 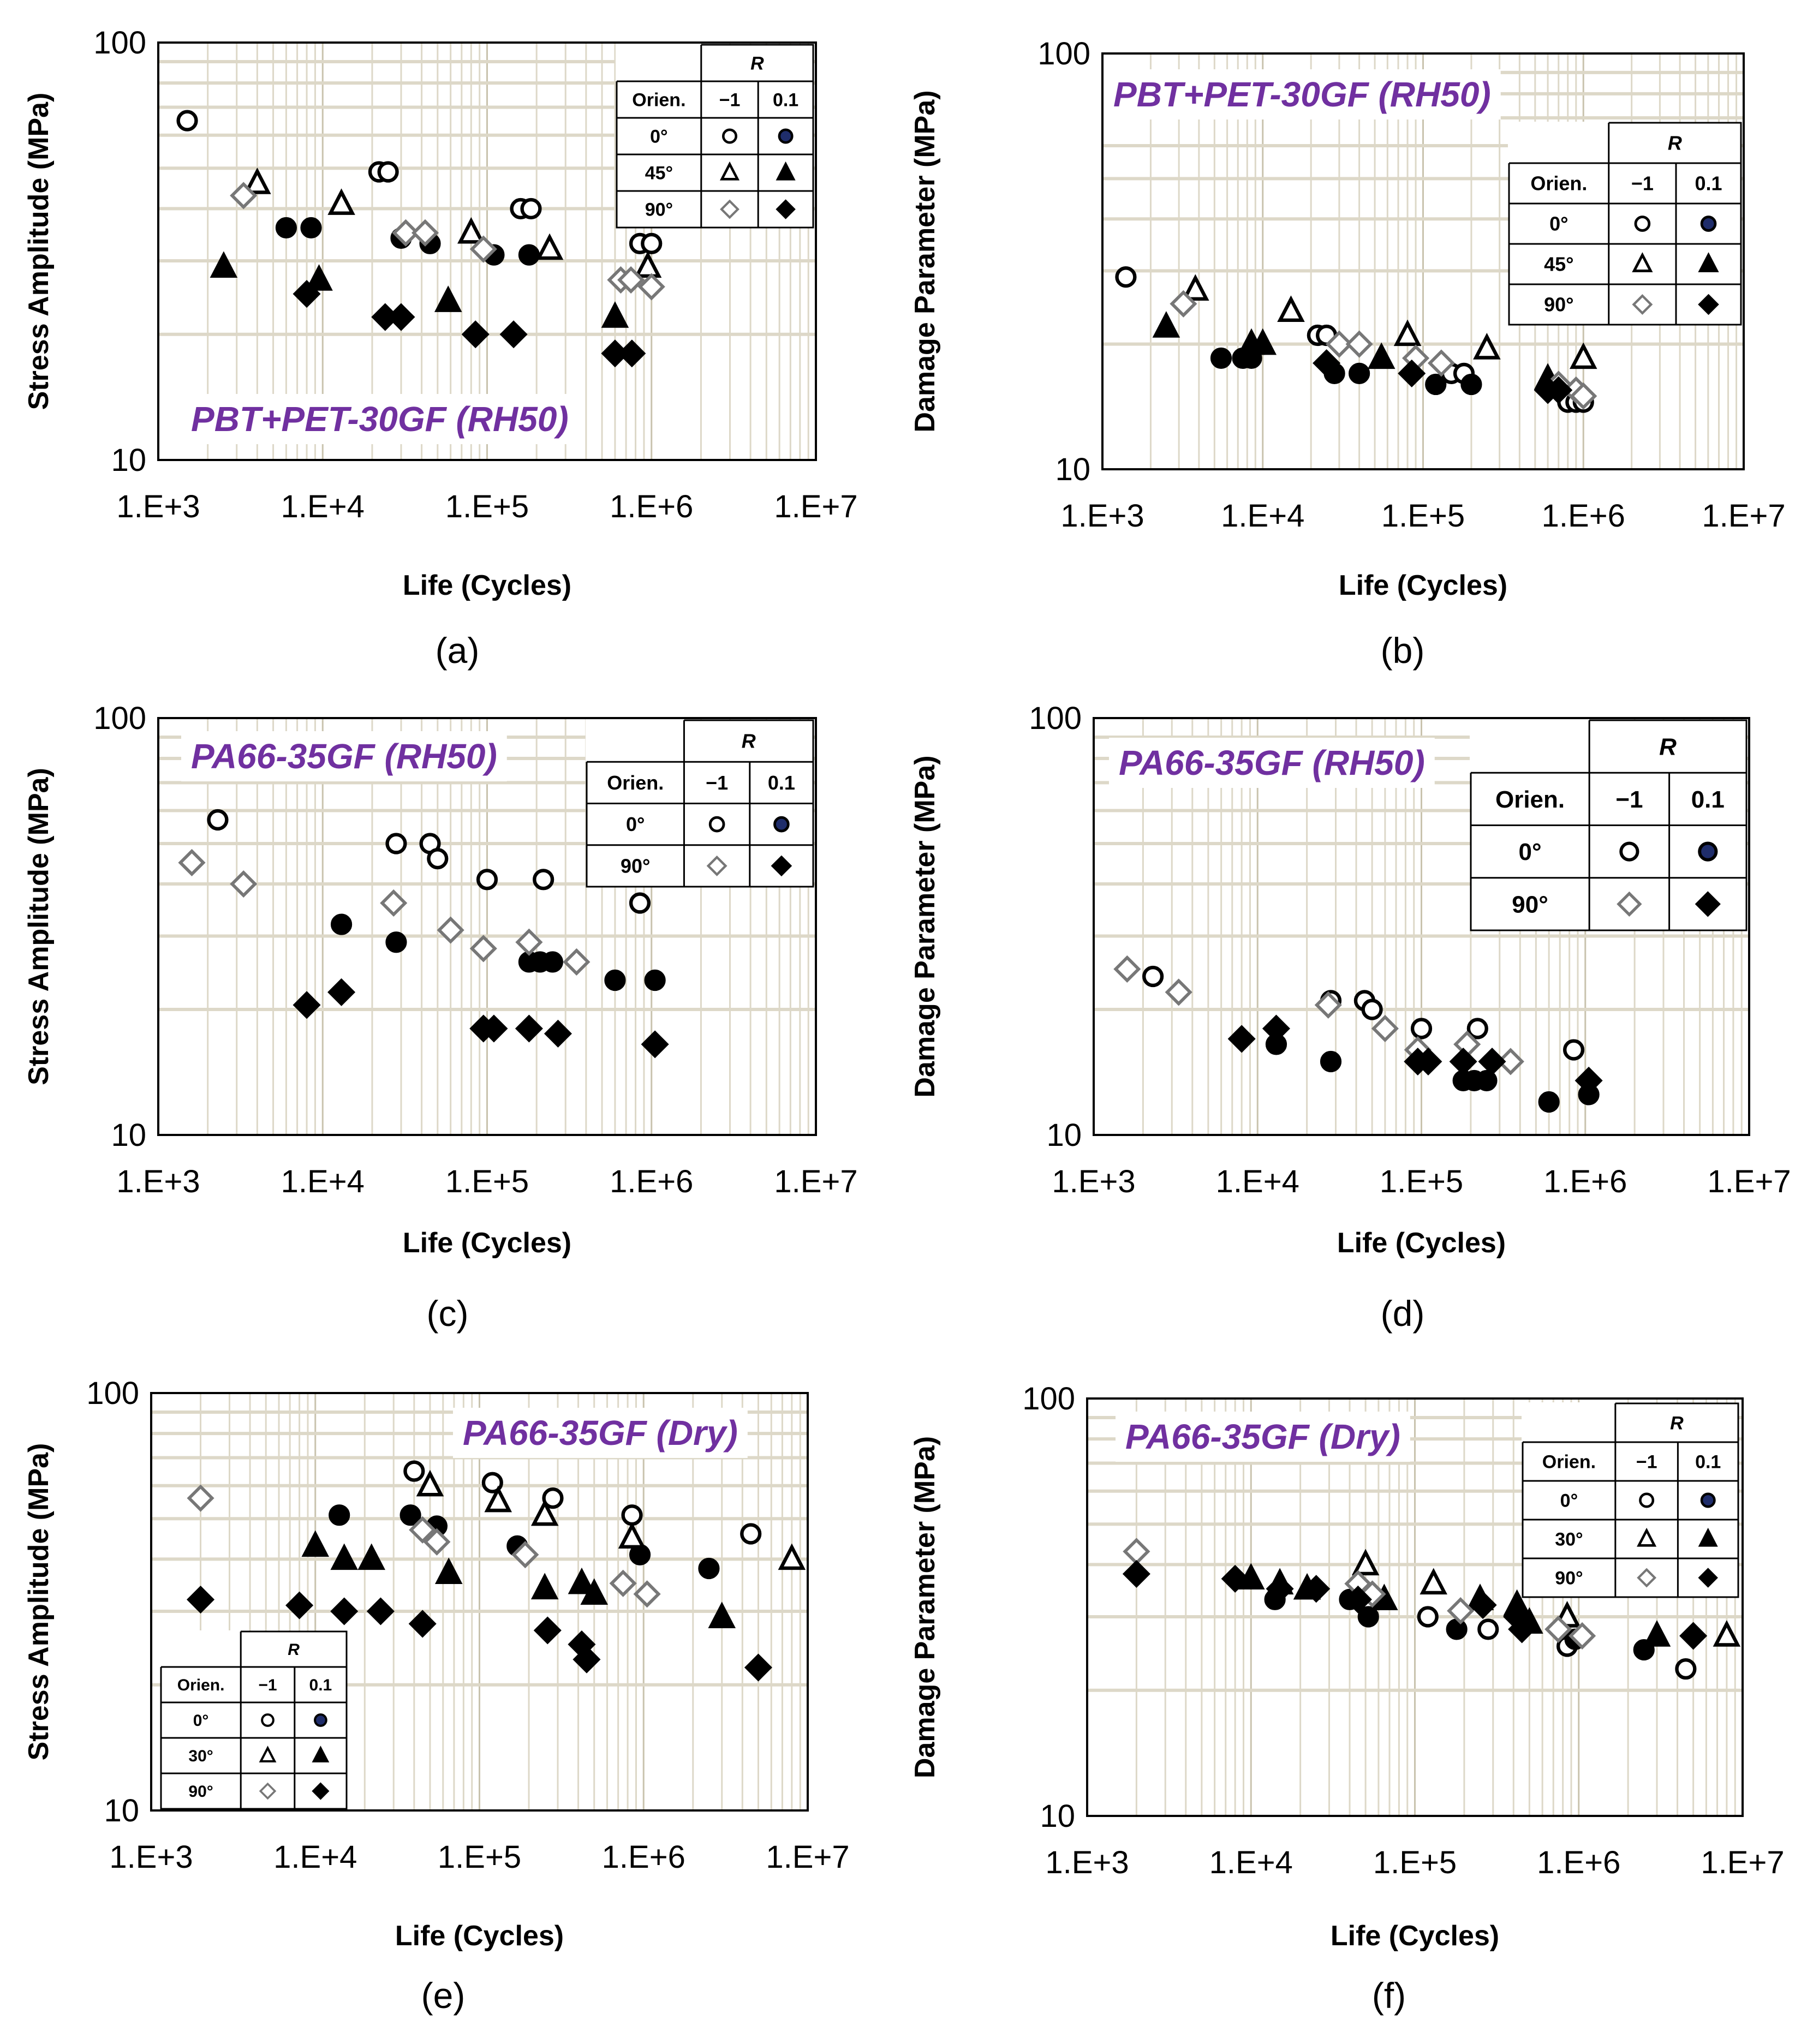 What do you see at coordinates (715, 137) in the screenshot?
I see `legend: R Orien. −1 0.1 0° 45° 90°` at bounding box center [715, 137].